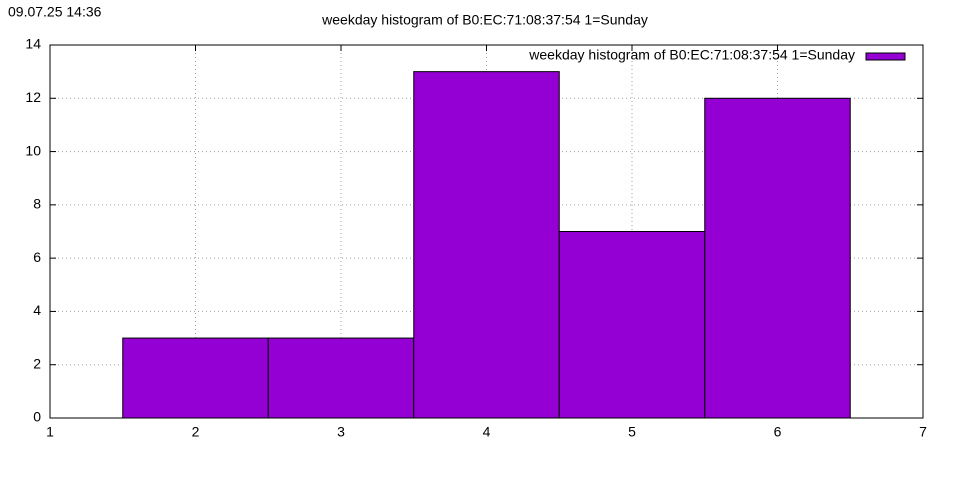  Describe the element at coordinates (196, 432) in the screenshot. I see `x-tick-label: 2` at that location.